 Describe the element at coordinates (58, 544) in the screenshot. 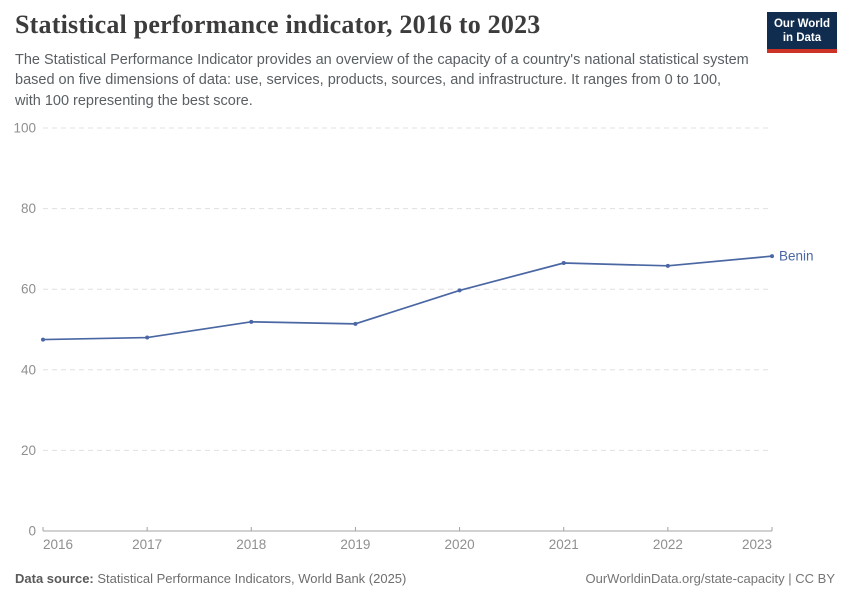

I see `x-axis-tick-label: 2016` at that location.